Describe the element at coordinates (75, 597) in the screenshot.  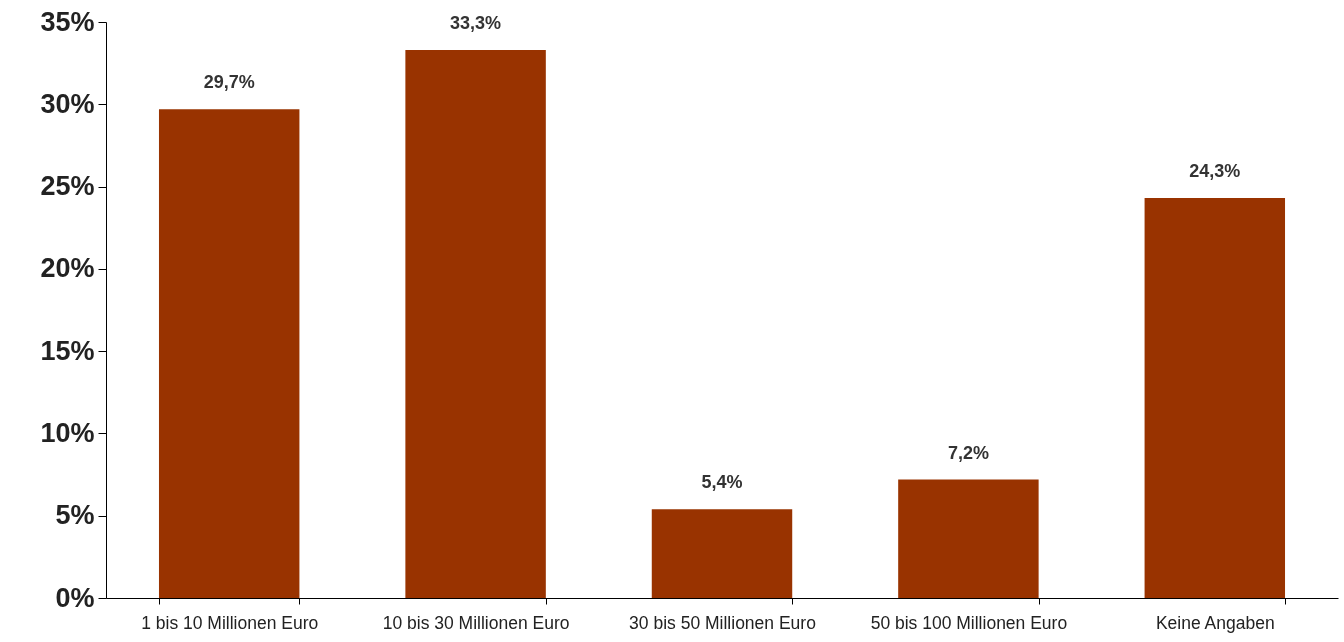
I see `y-tick-label: 0%` at that location.